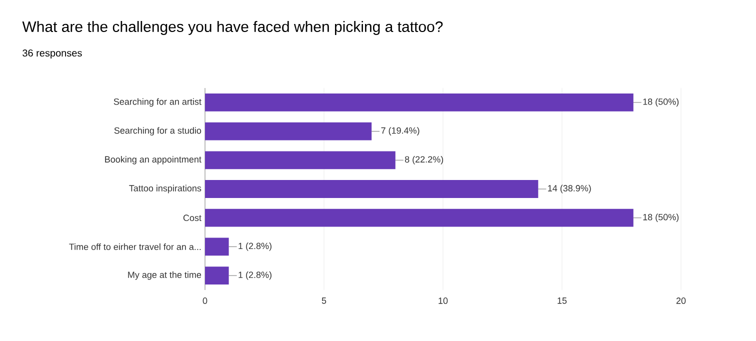 This screenshot has width=756, height=341. Describe the element at coordinates (158, 131) in the screenshot. I see `y-tick-label: Searching for a studio` at that location.